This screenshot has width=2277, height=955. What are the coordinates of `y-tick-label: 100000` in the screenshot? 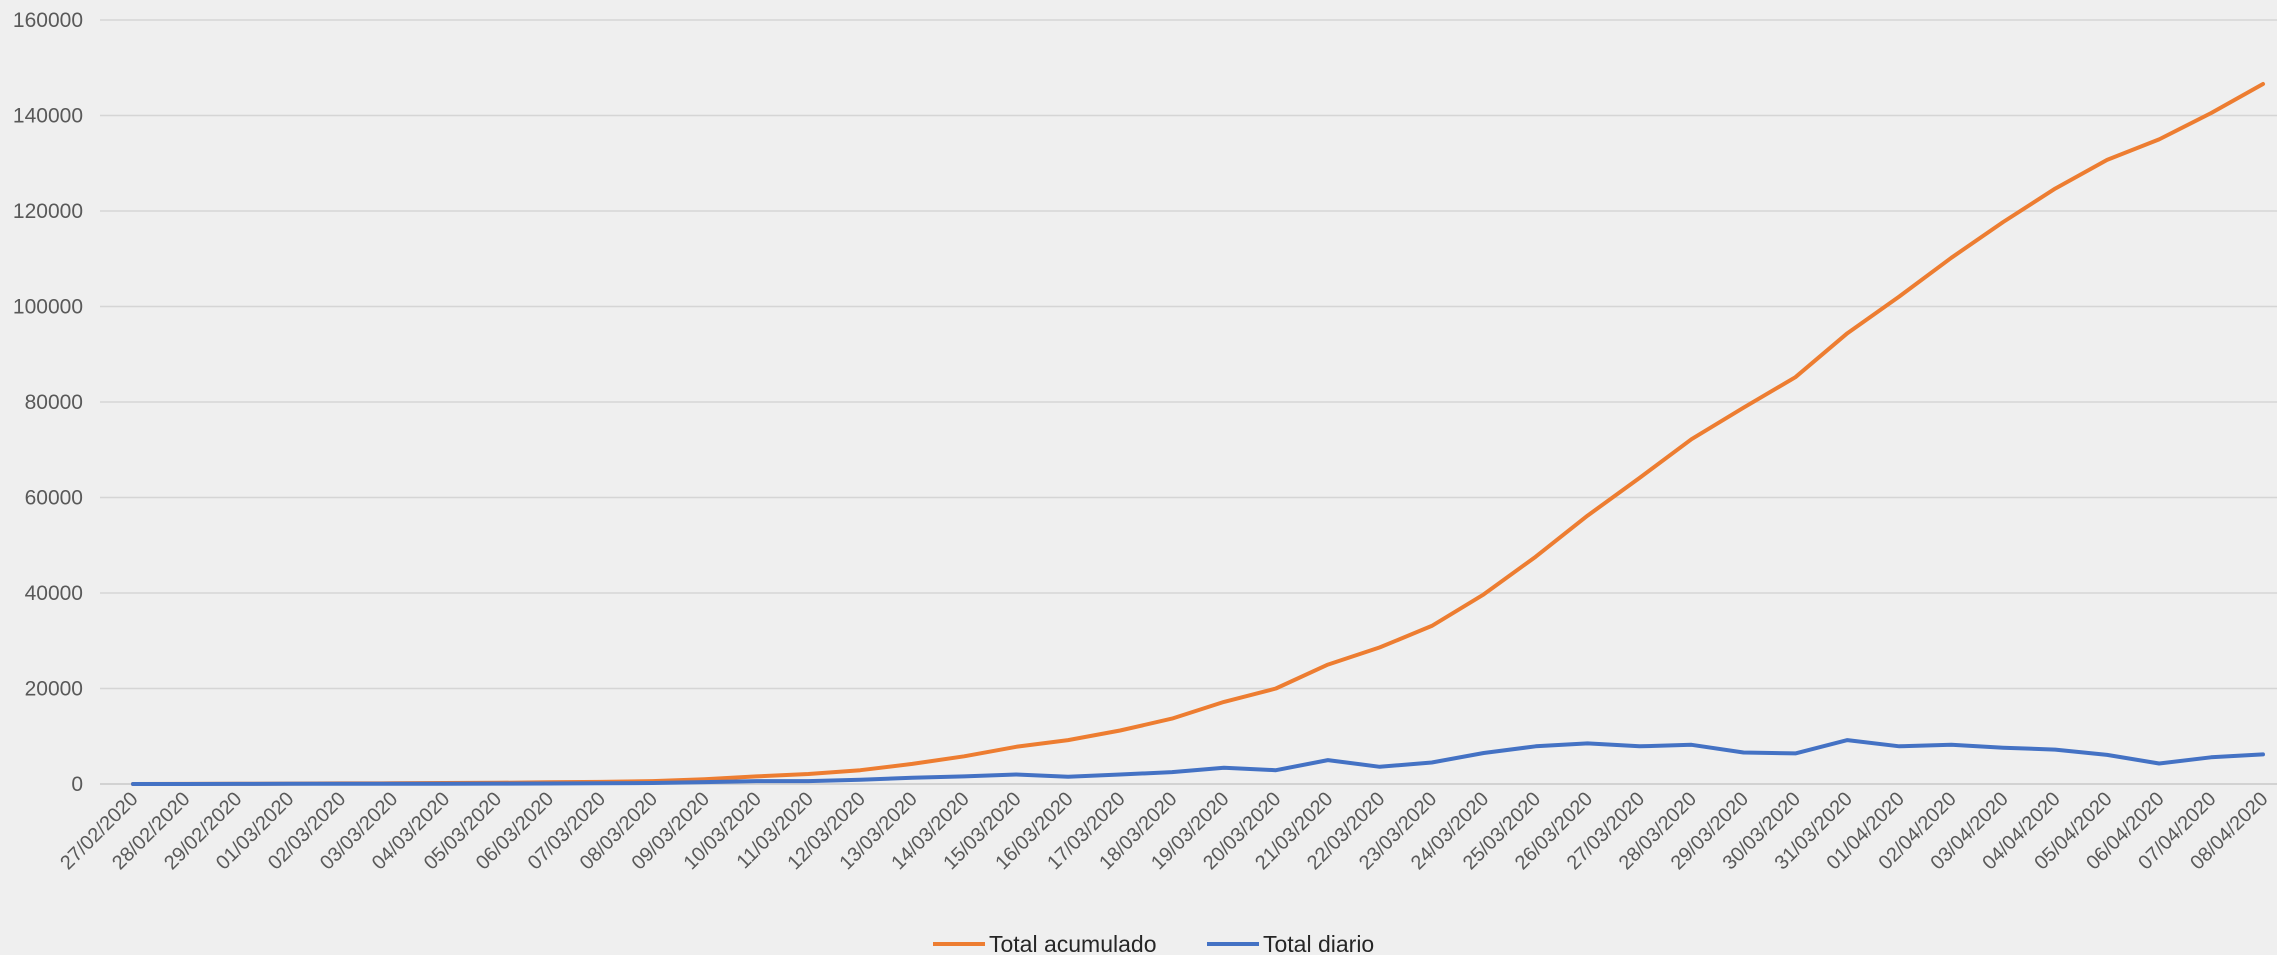 It's located at (48, 307).